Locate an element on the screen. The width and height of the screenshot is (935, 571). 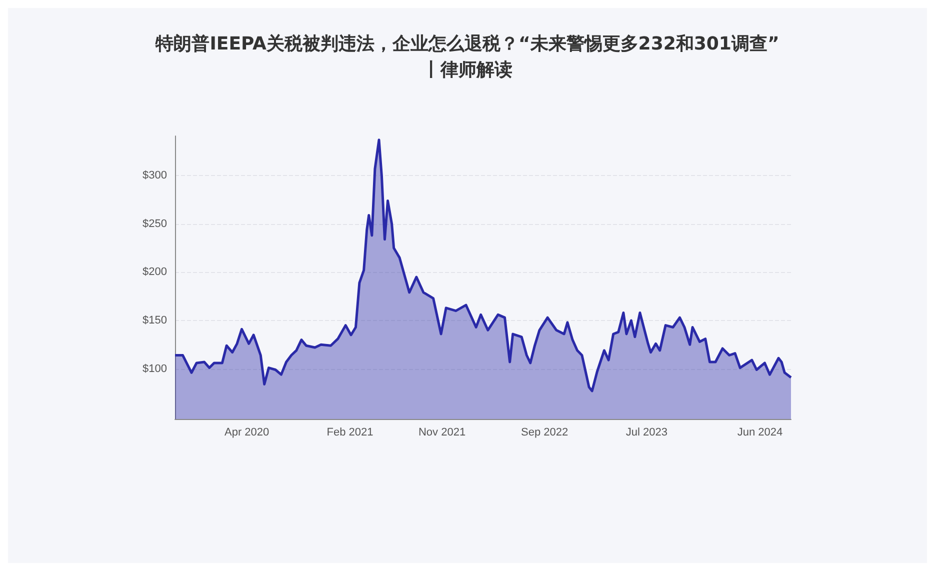
y-tick-label: $150 is located at coordinates (154, 320).